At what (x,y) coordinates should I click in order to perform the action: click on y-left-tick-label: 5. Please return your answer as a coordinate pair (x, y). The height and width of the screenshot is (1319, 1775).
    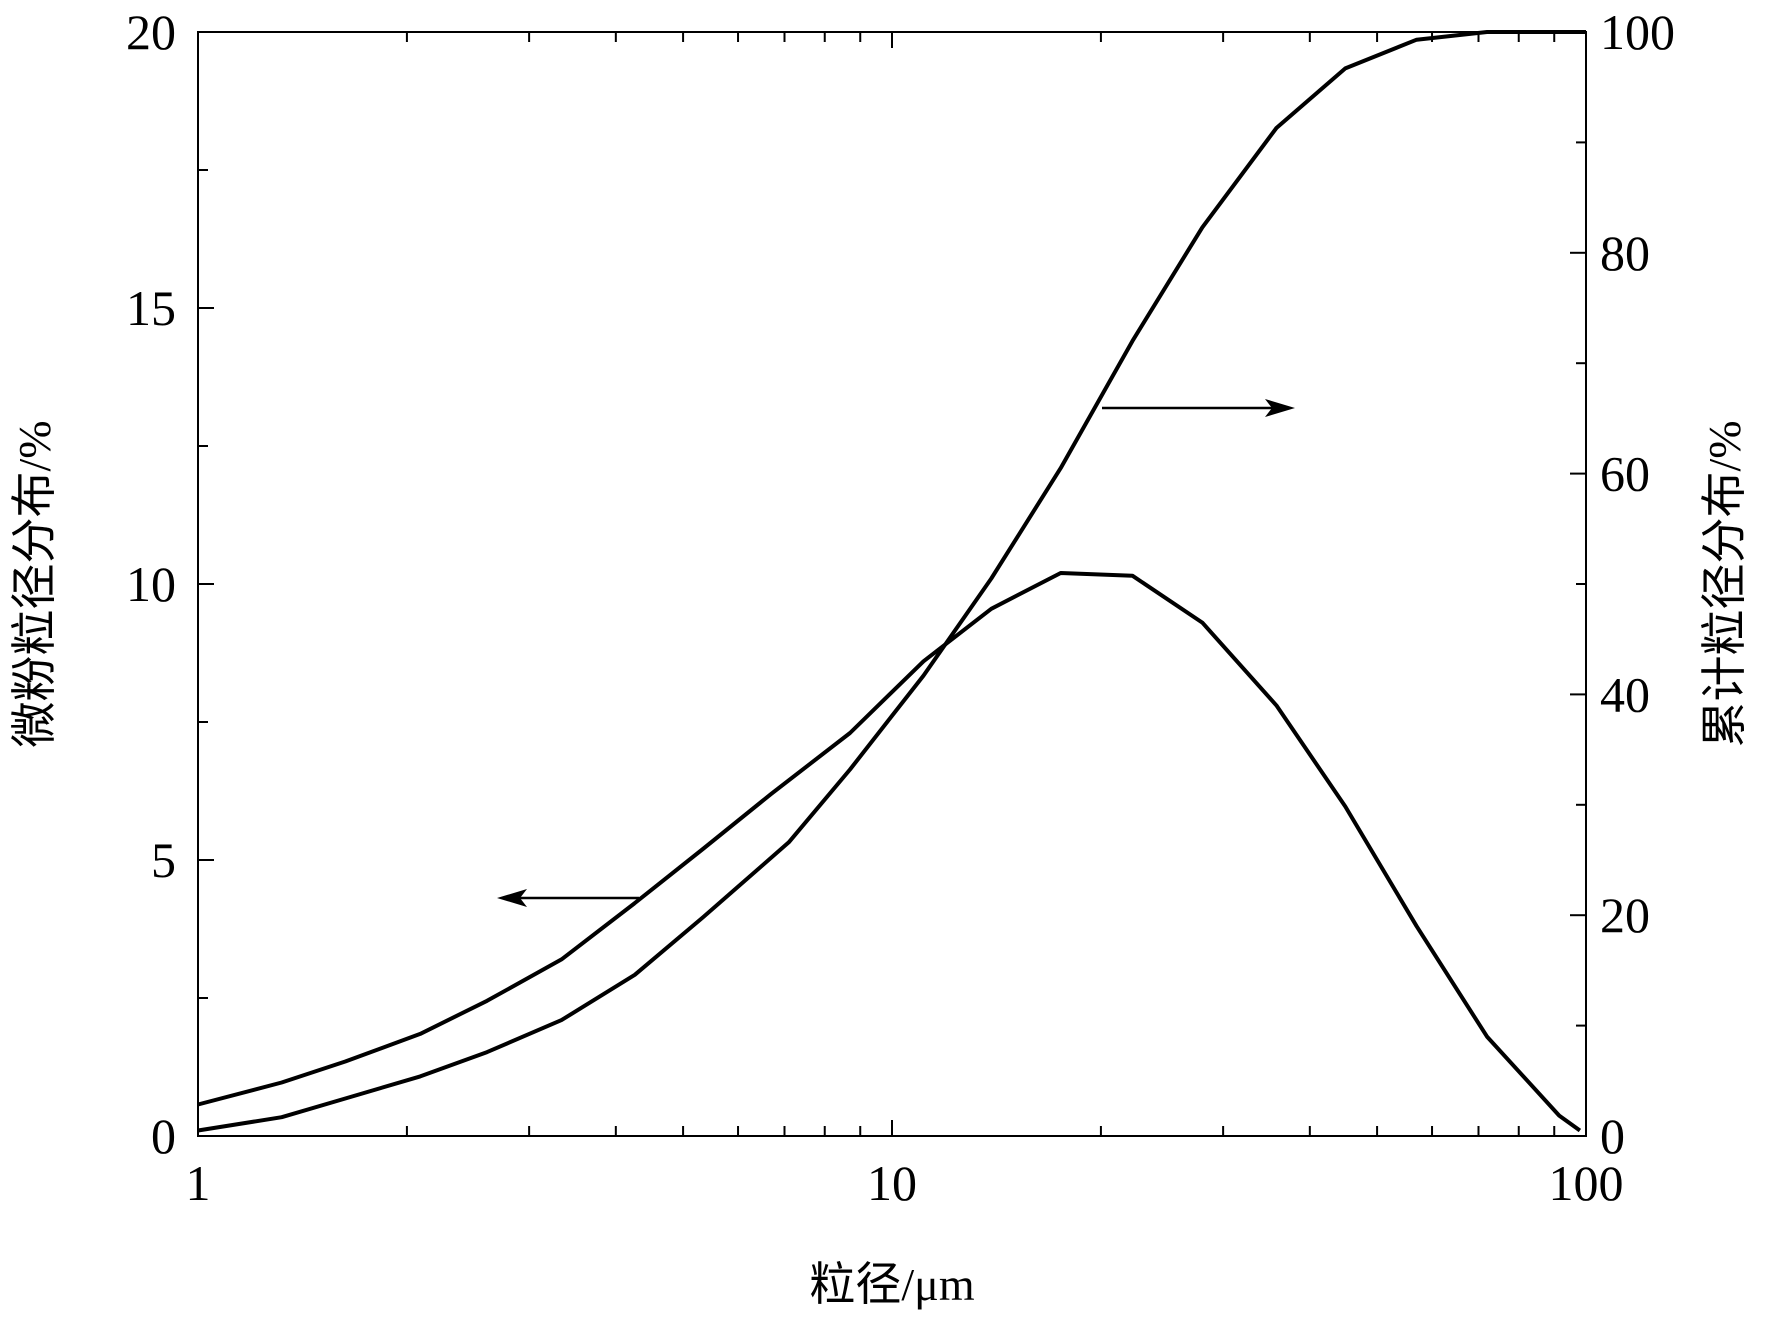
    Looking at the image, I should click on (163, 860).